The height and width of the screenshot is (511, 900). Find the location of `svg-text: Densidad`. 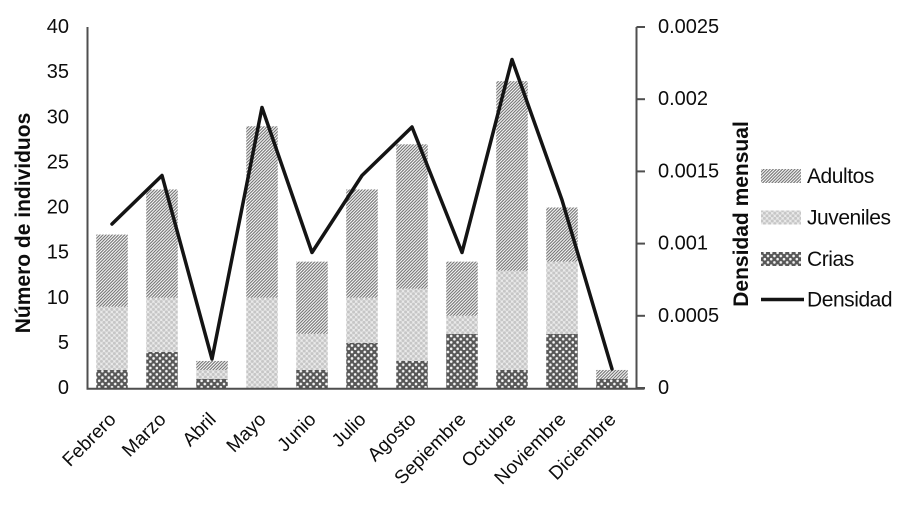

svg-text: Densidad is located at coordinates (849, 300).